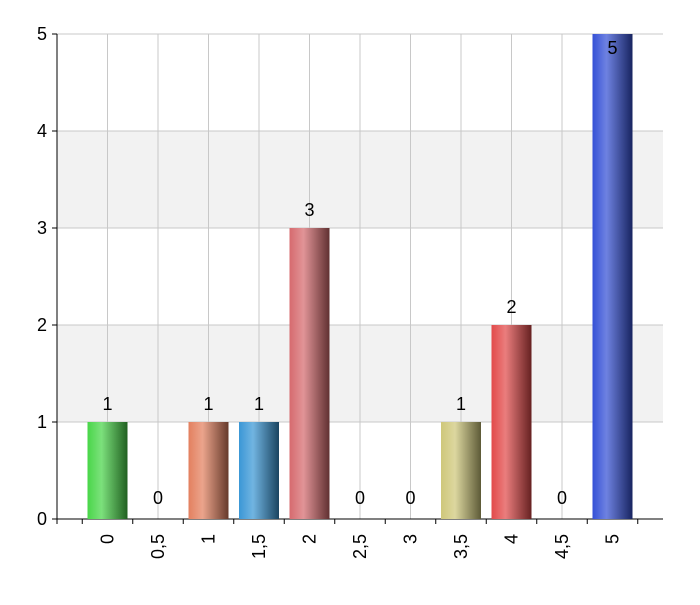 The width and height of the screenshot is (700, 605). I want to click on y-tick-label: 2, so click(42, 325).